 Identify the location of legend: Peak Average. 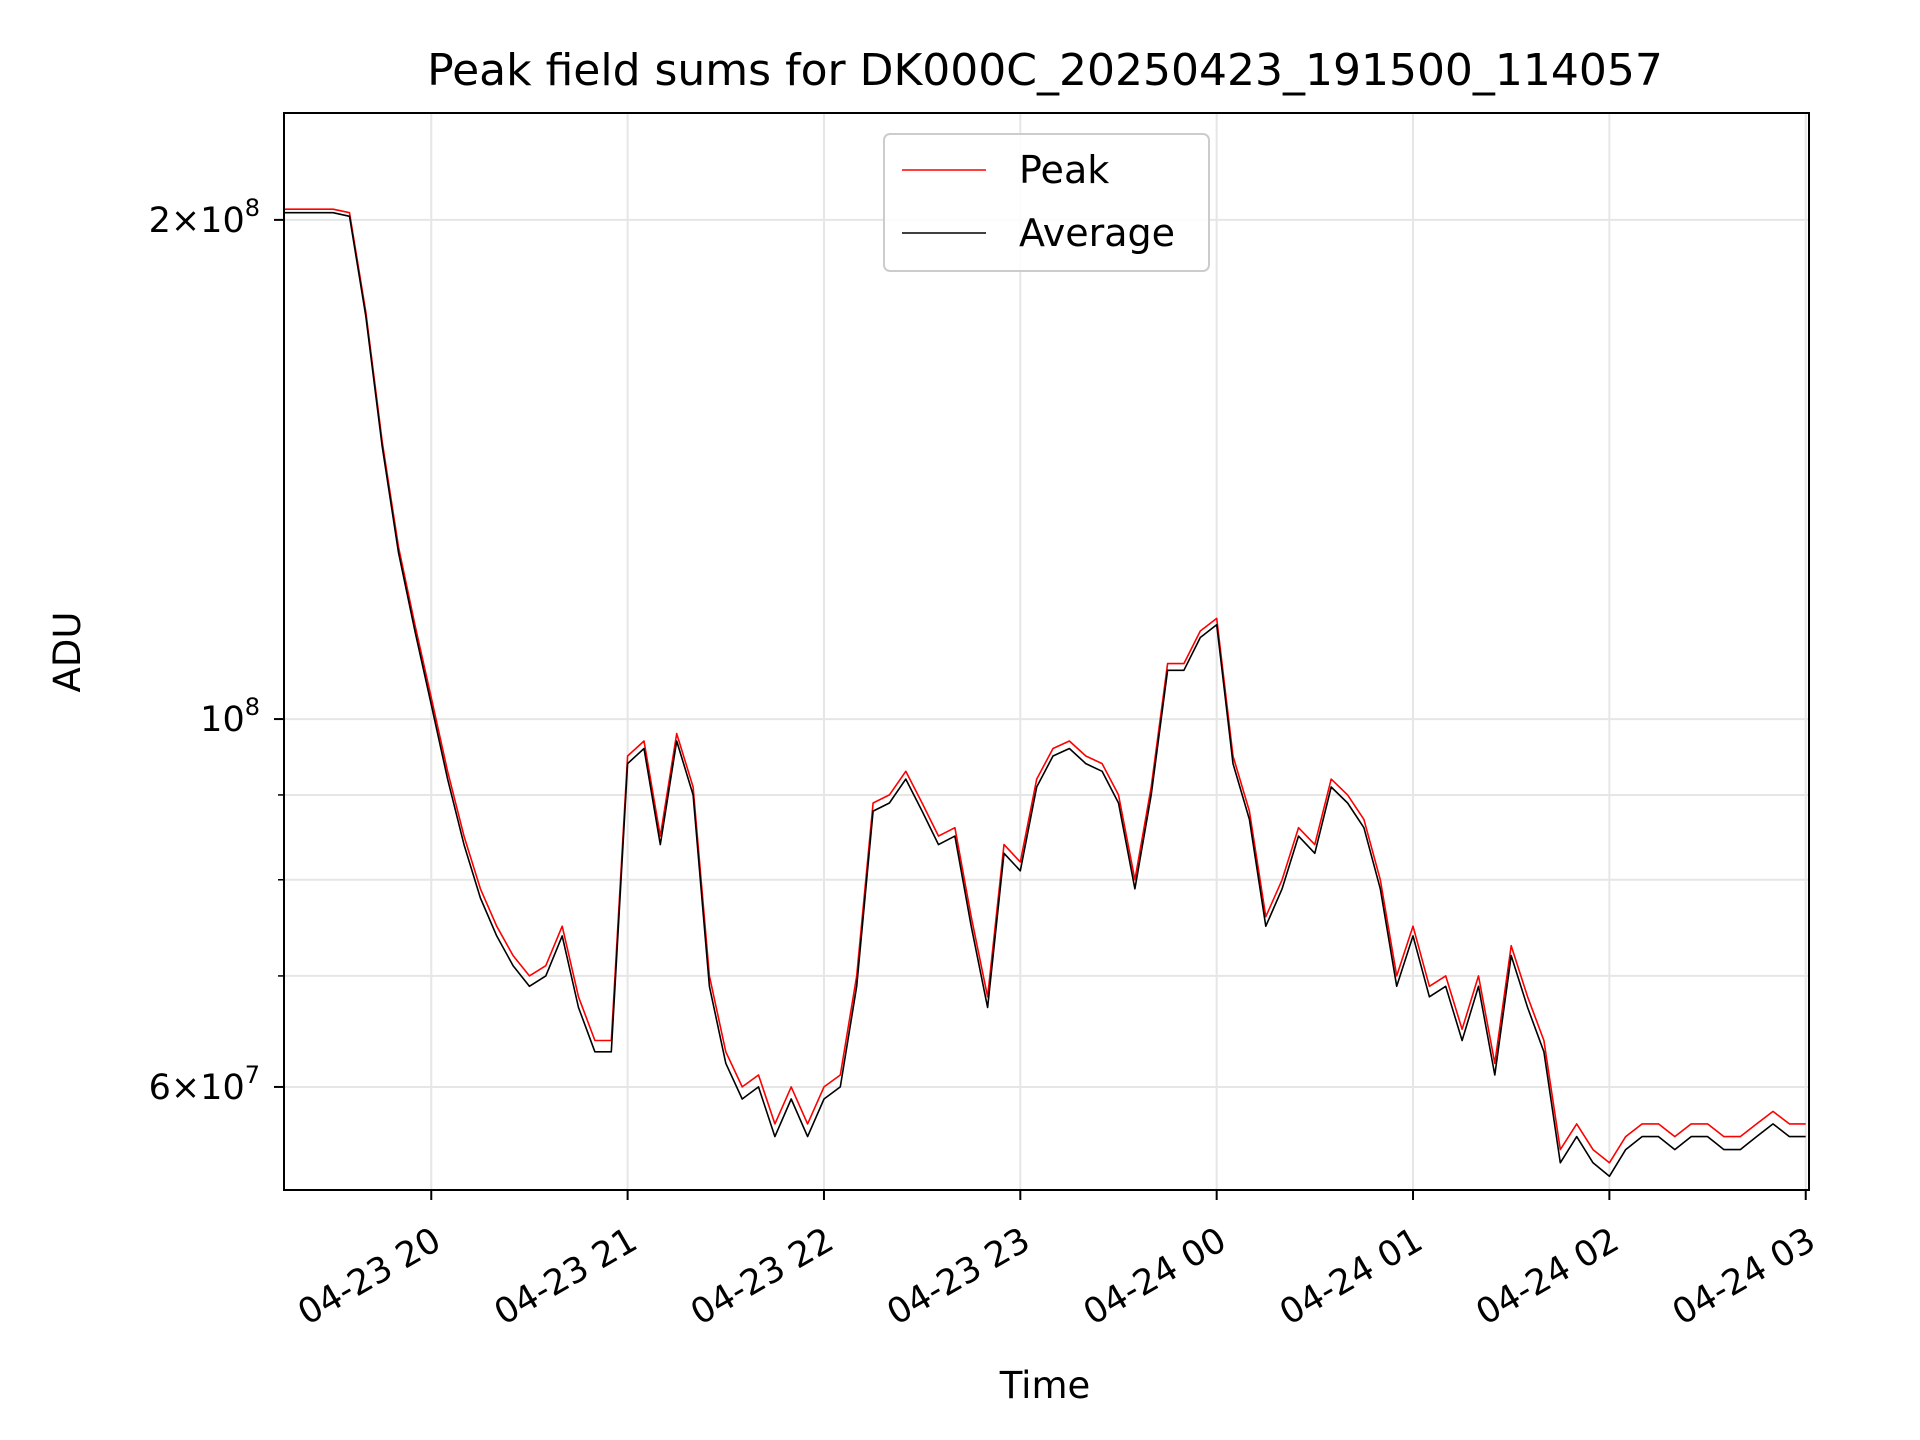
(1046, 202).